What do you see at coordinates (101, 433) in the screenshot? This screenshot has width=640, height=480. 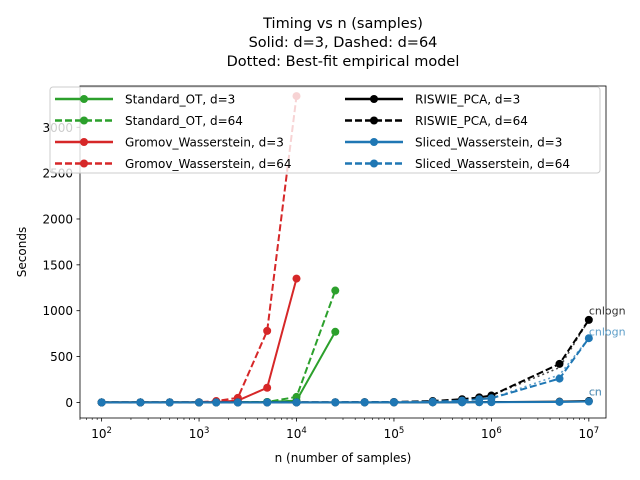 I see `x-tick-label: 10²` at bounding box center [101, 433].